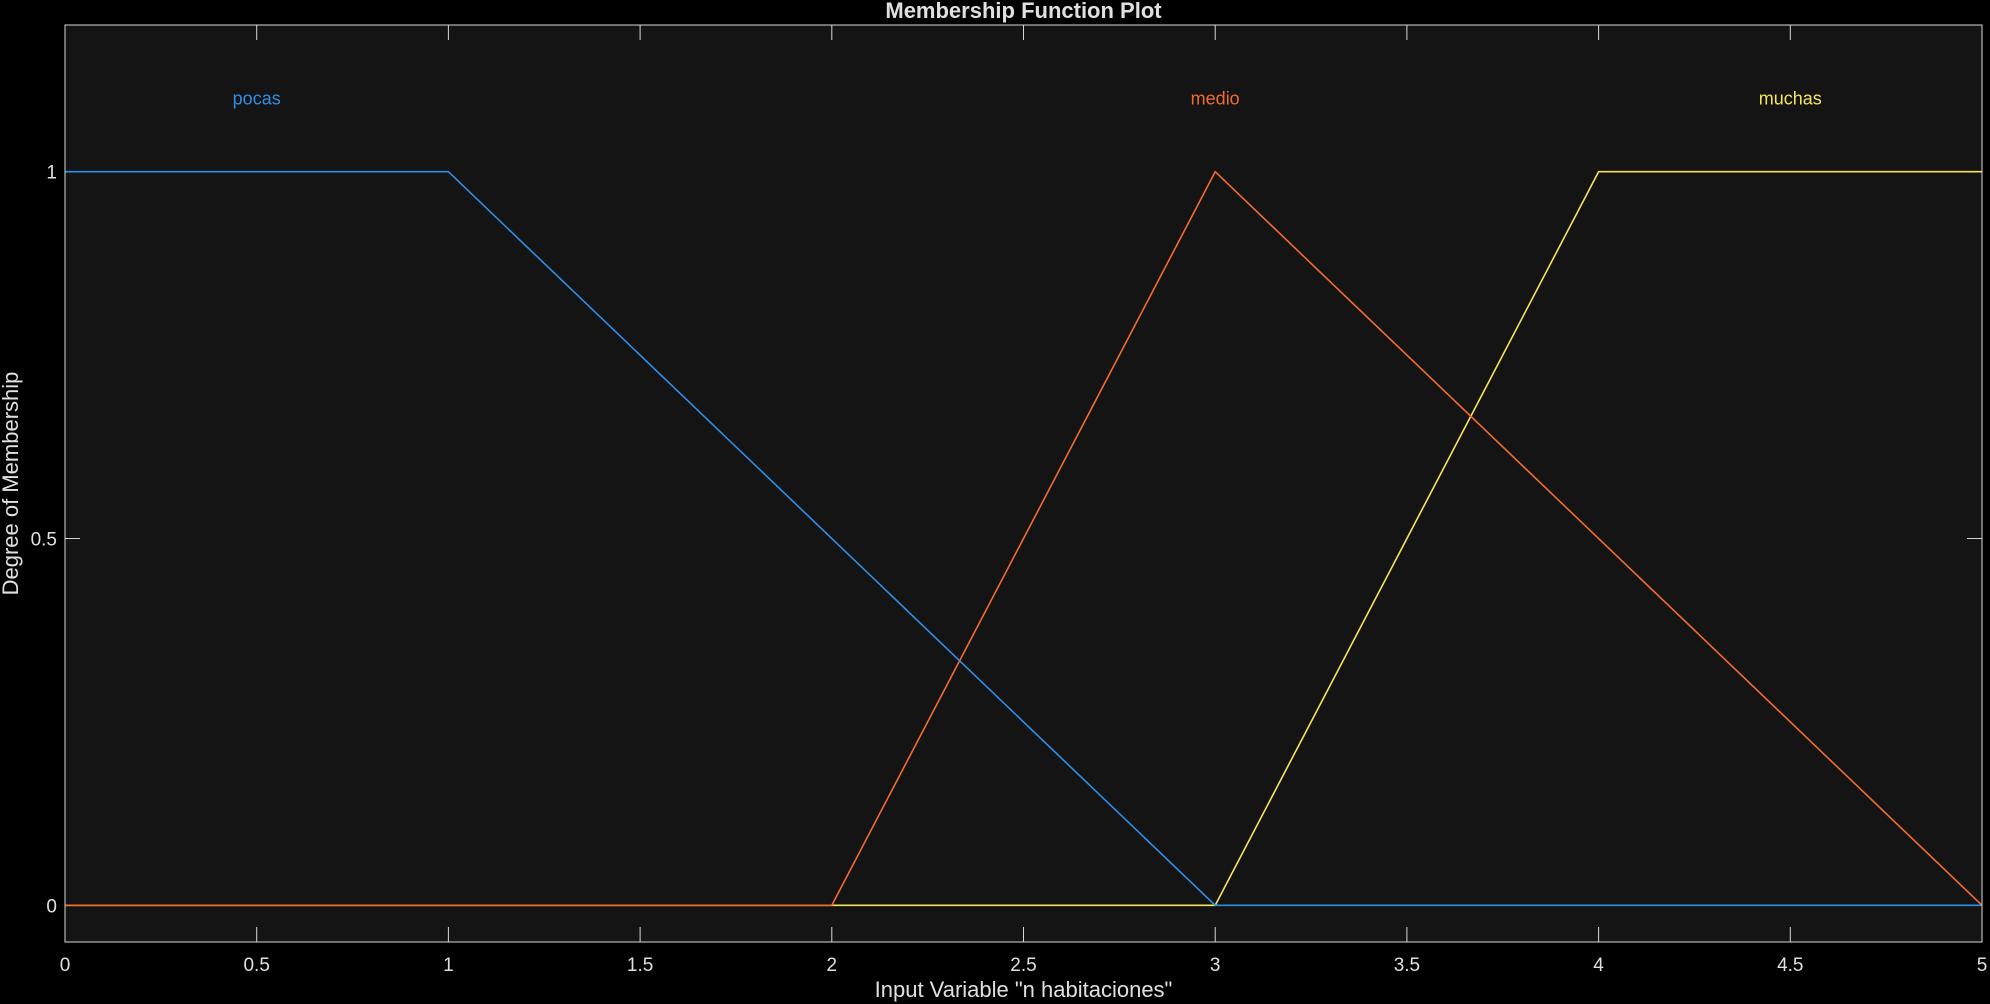 The image size is (1990, 1004). What do you see at coordinates (1023, 965) in the screenshot?
I see `x-tick-label: 2.5` at bounding box center [1023, 965].